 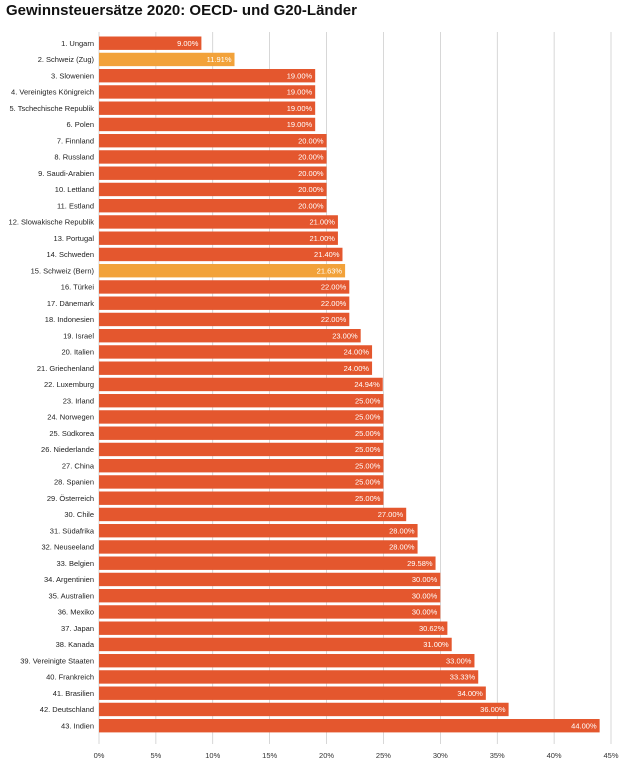 I want to click on category-label: 28. Spanien, so click(x=74, y=482).